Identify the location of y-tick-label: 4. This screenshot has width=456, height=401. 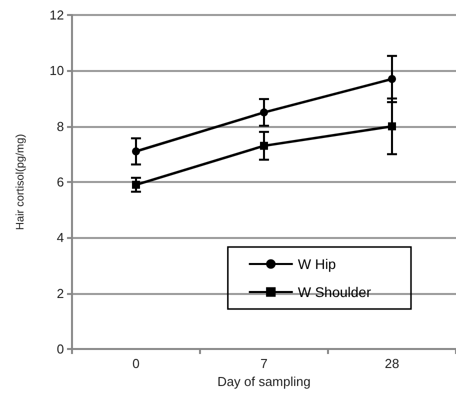
(60, 238).